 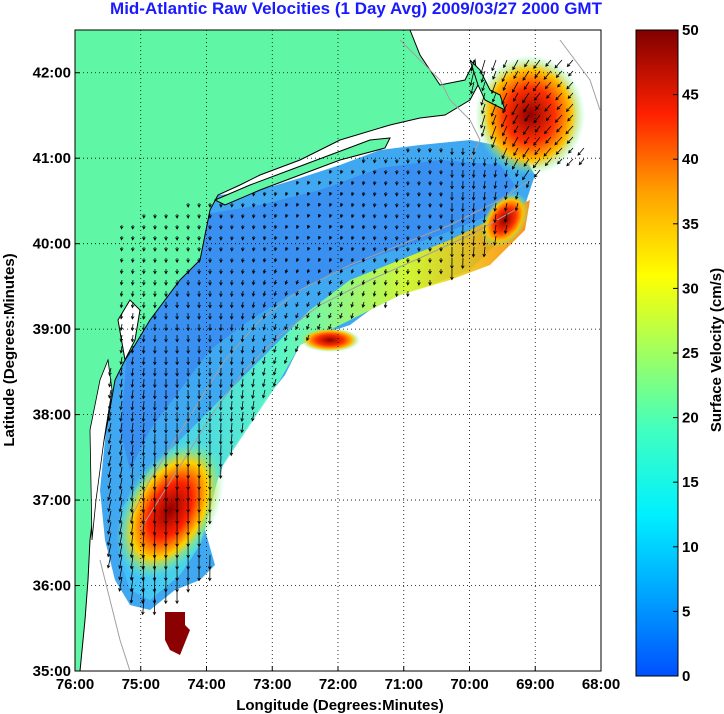 I want to click on y-axis: 35:00 36:00 37:00 38:00 39:00 40:00 41:00 42:00, so click(x=56, y=372).